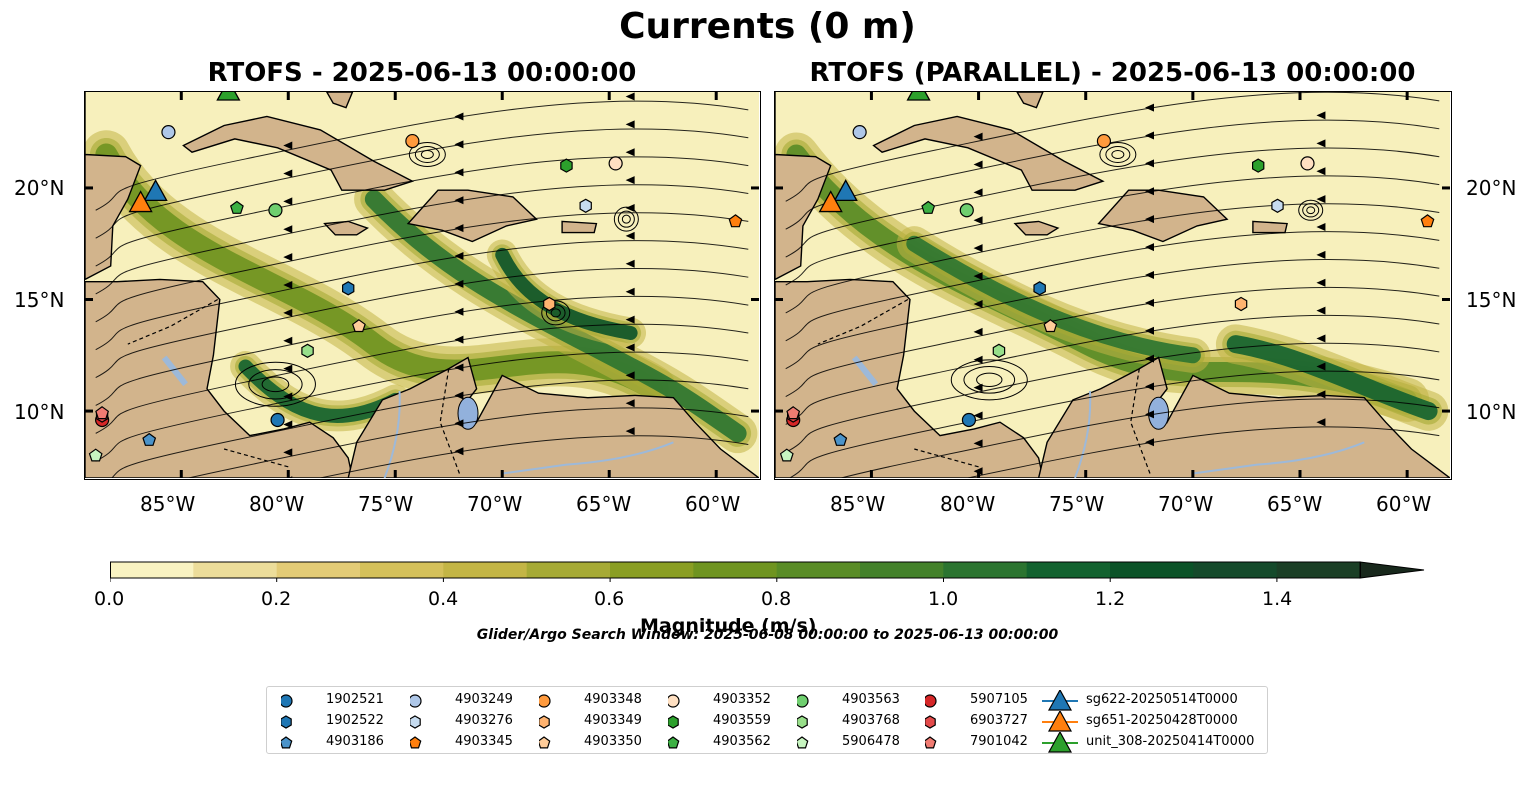 Image resolution: width=1535 pixels, height=802 pixels. I want to click on colorbar-label: Magnitude (m/s), so click(728, 626).